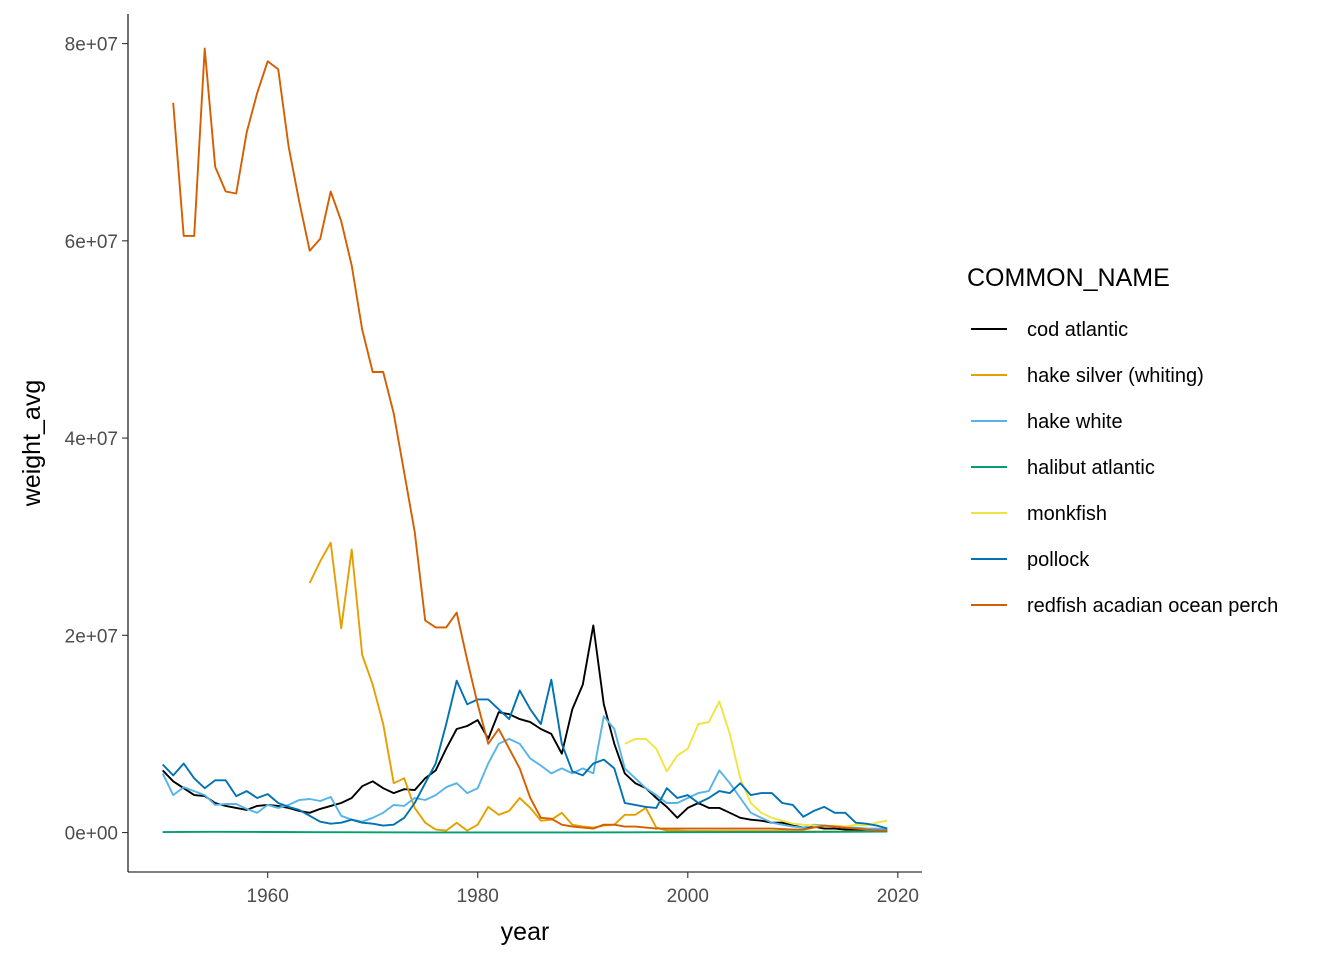 The height and width of the screenshot is (960, 1344). I want to click on legend-title: COMMON_NAME, so click(1068, 278).